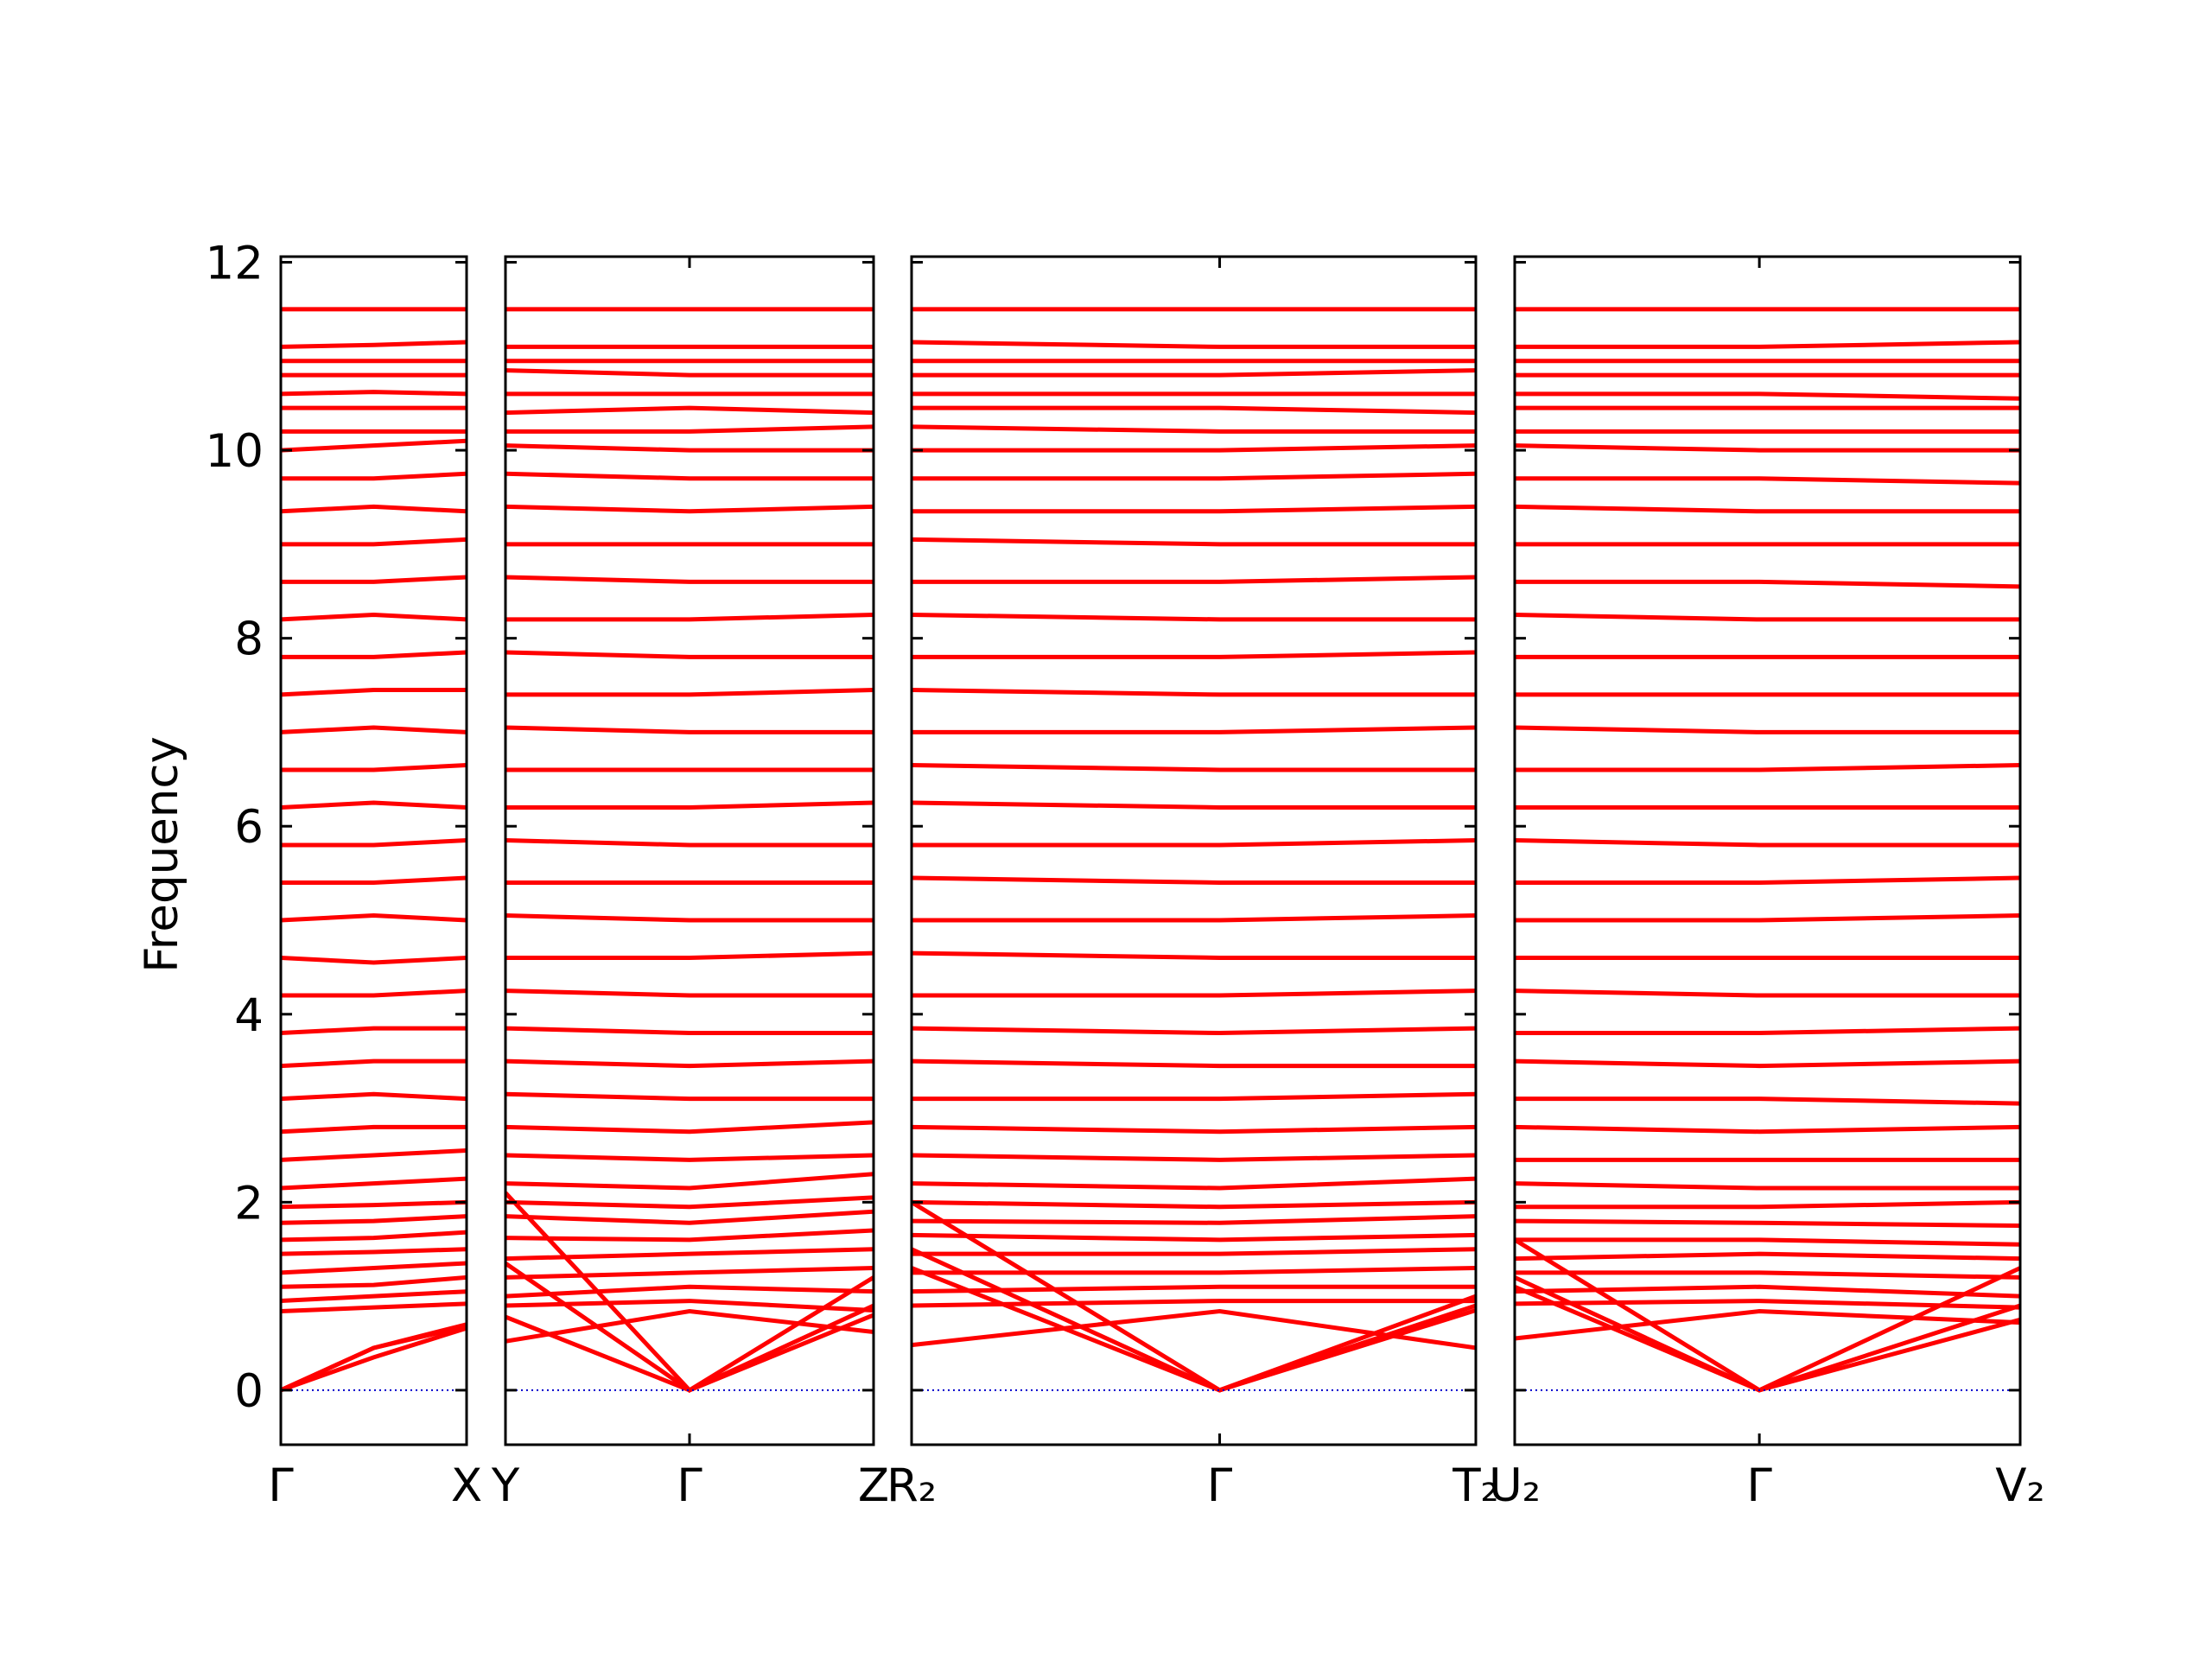  Describe the element at coordinates (2020, 1485) in the screenshot. I see `x-tick-label: V₂` at that location.